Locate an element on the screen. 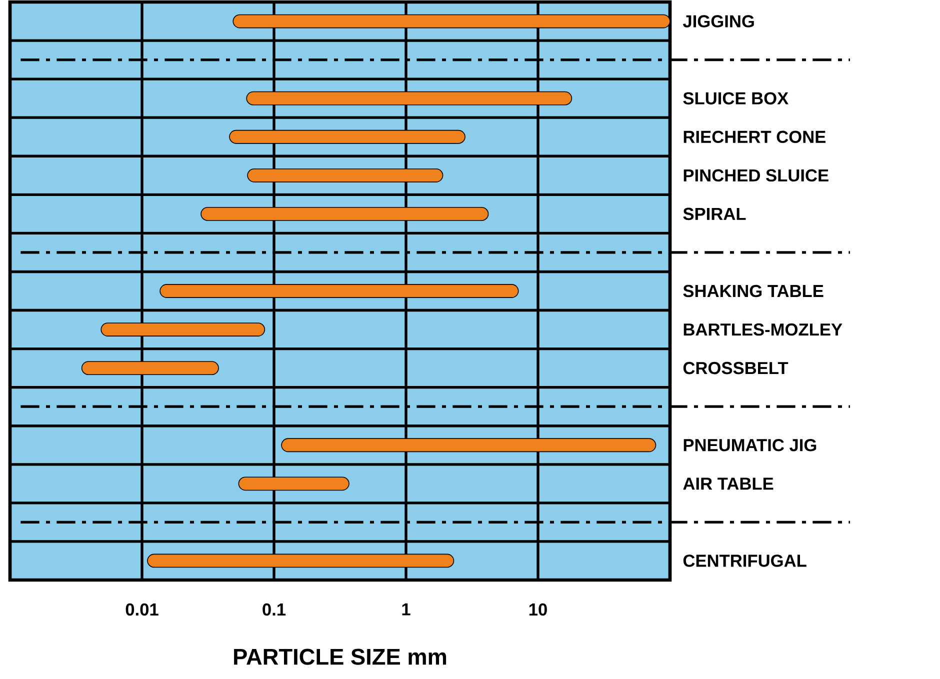  y-tick-label: SHAKING TABLE is located at coordinates (753, 291).